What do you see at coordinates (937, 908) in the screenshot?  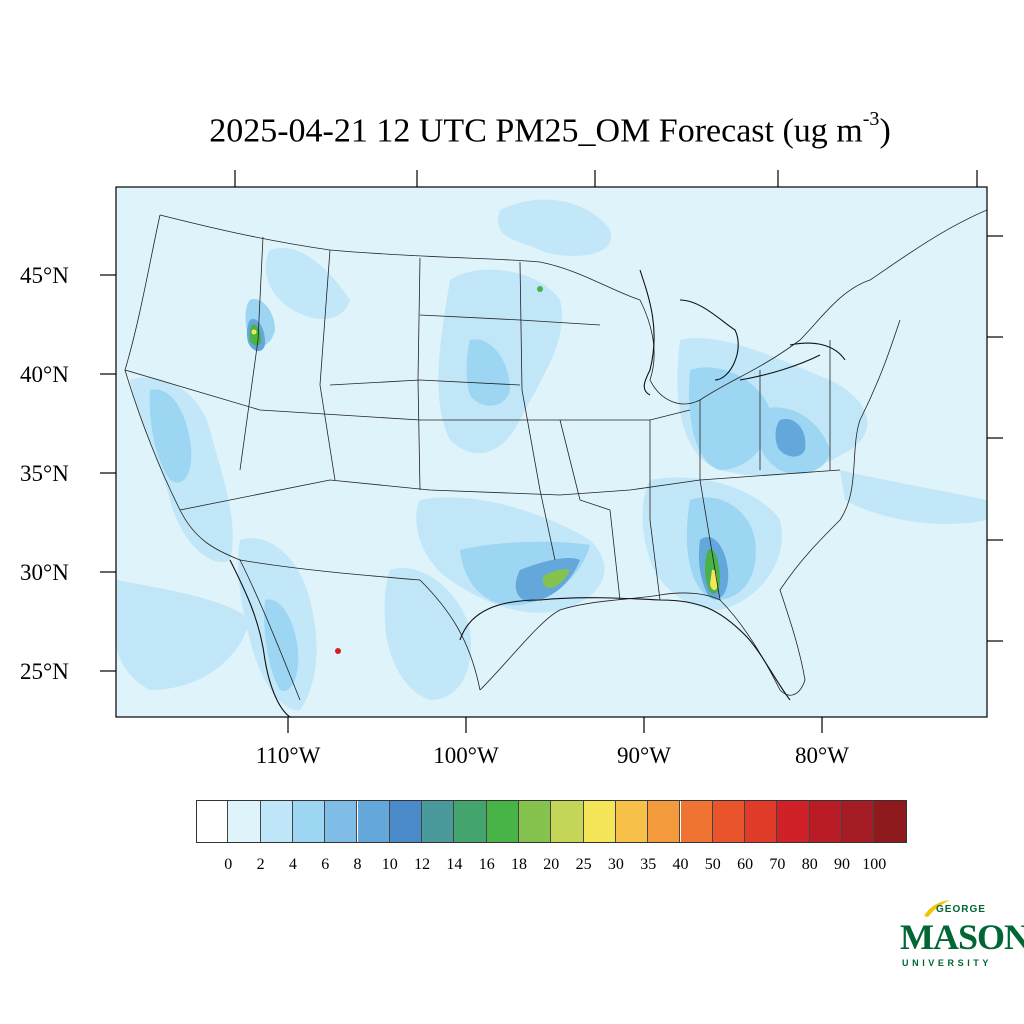 I see `logo-swoosh-icon` at bounding box center [937, 908].